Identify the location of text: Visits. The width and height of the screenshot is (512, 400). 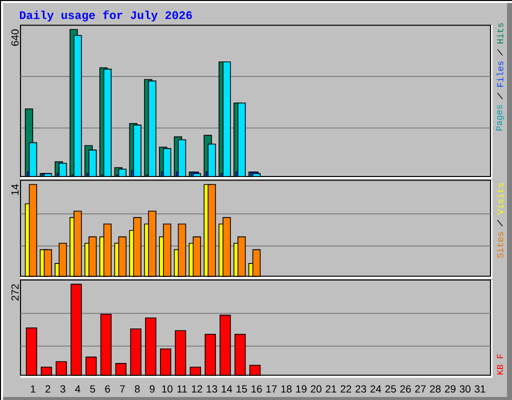
(500, 199).